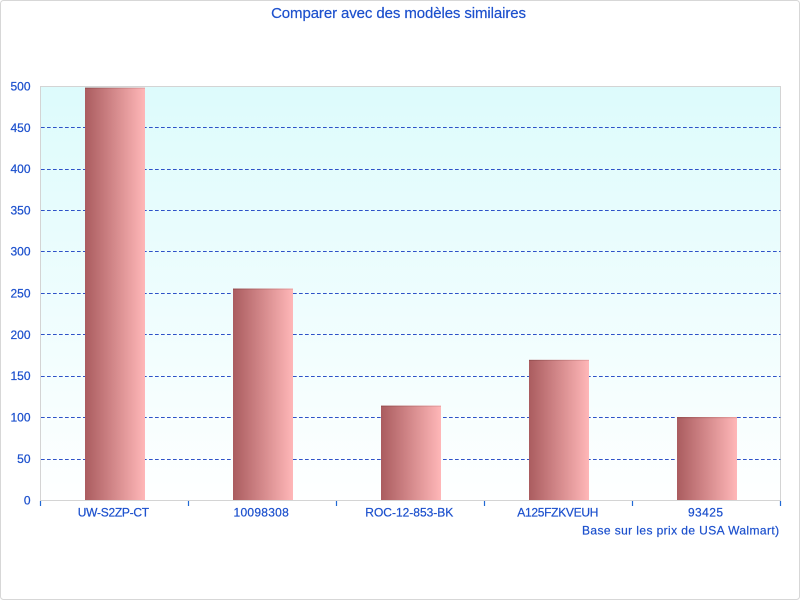 The image size is (800, 600). Describe the element at coordinates (409, 513) in the screenshot. I see `svg-text: ROC-12-853-BK` at that location.